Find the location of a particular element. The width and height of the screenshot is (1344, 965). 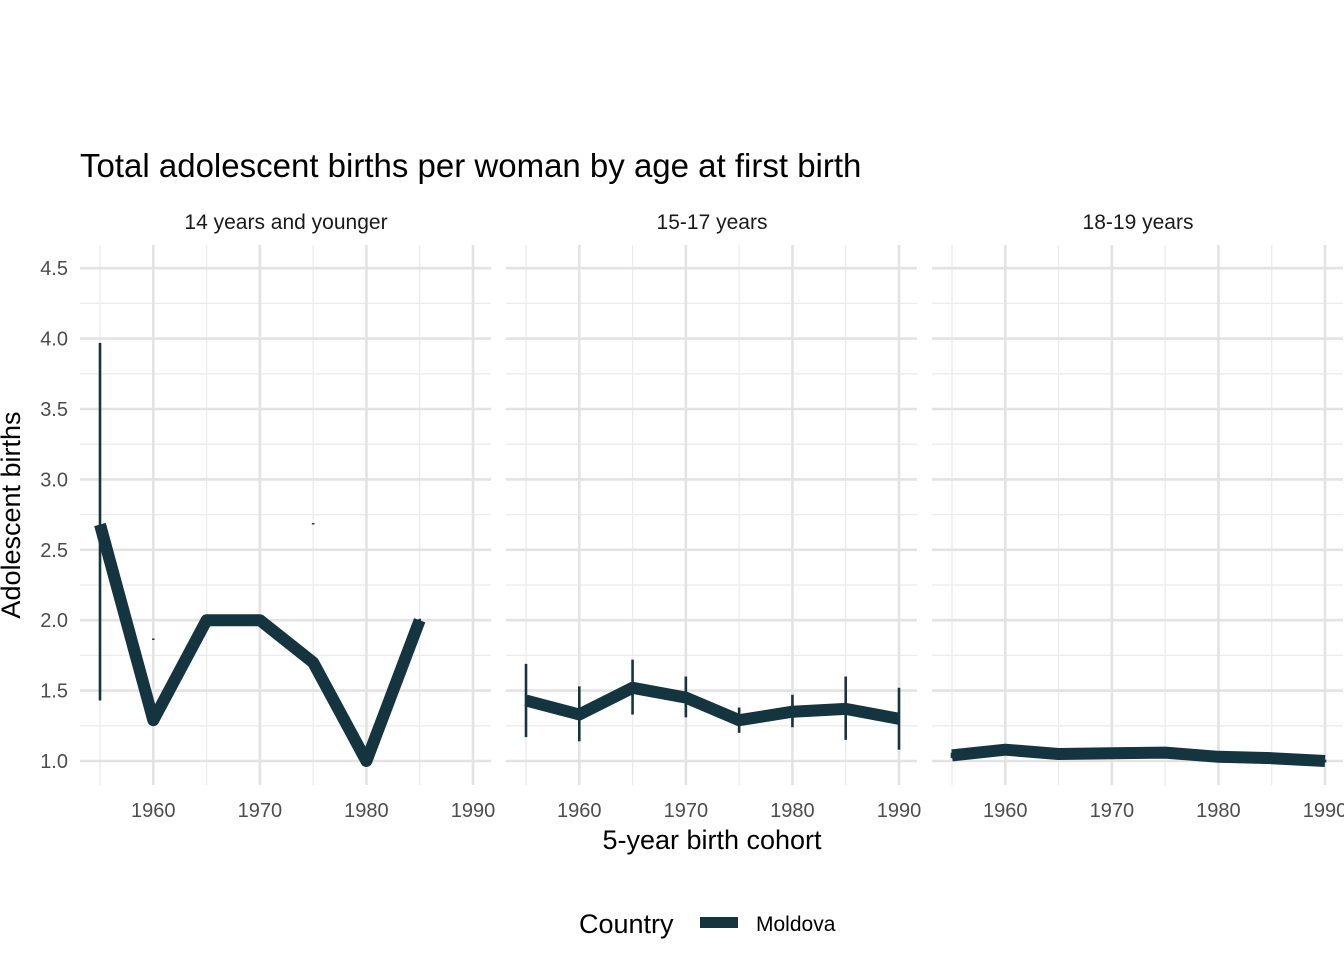

y-tick-label: 4.0 is located at coordinates (54, 340).